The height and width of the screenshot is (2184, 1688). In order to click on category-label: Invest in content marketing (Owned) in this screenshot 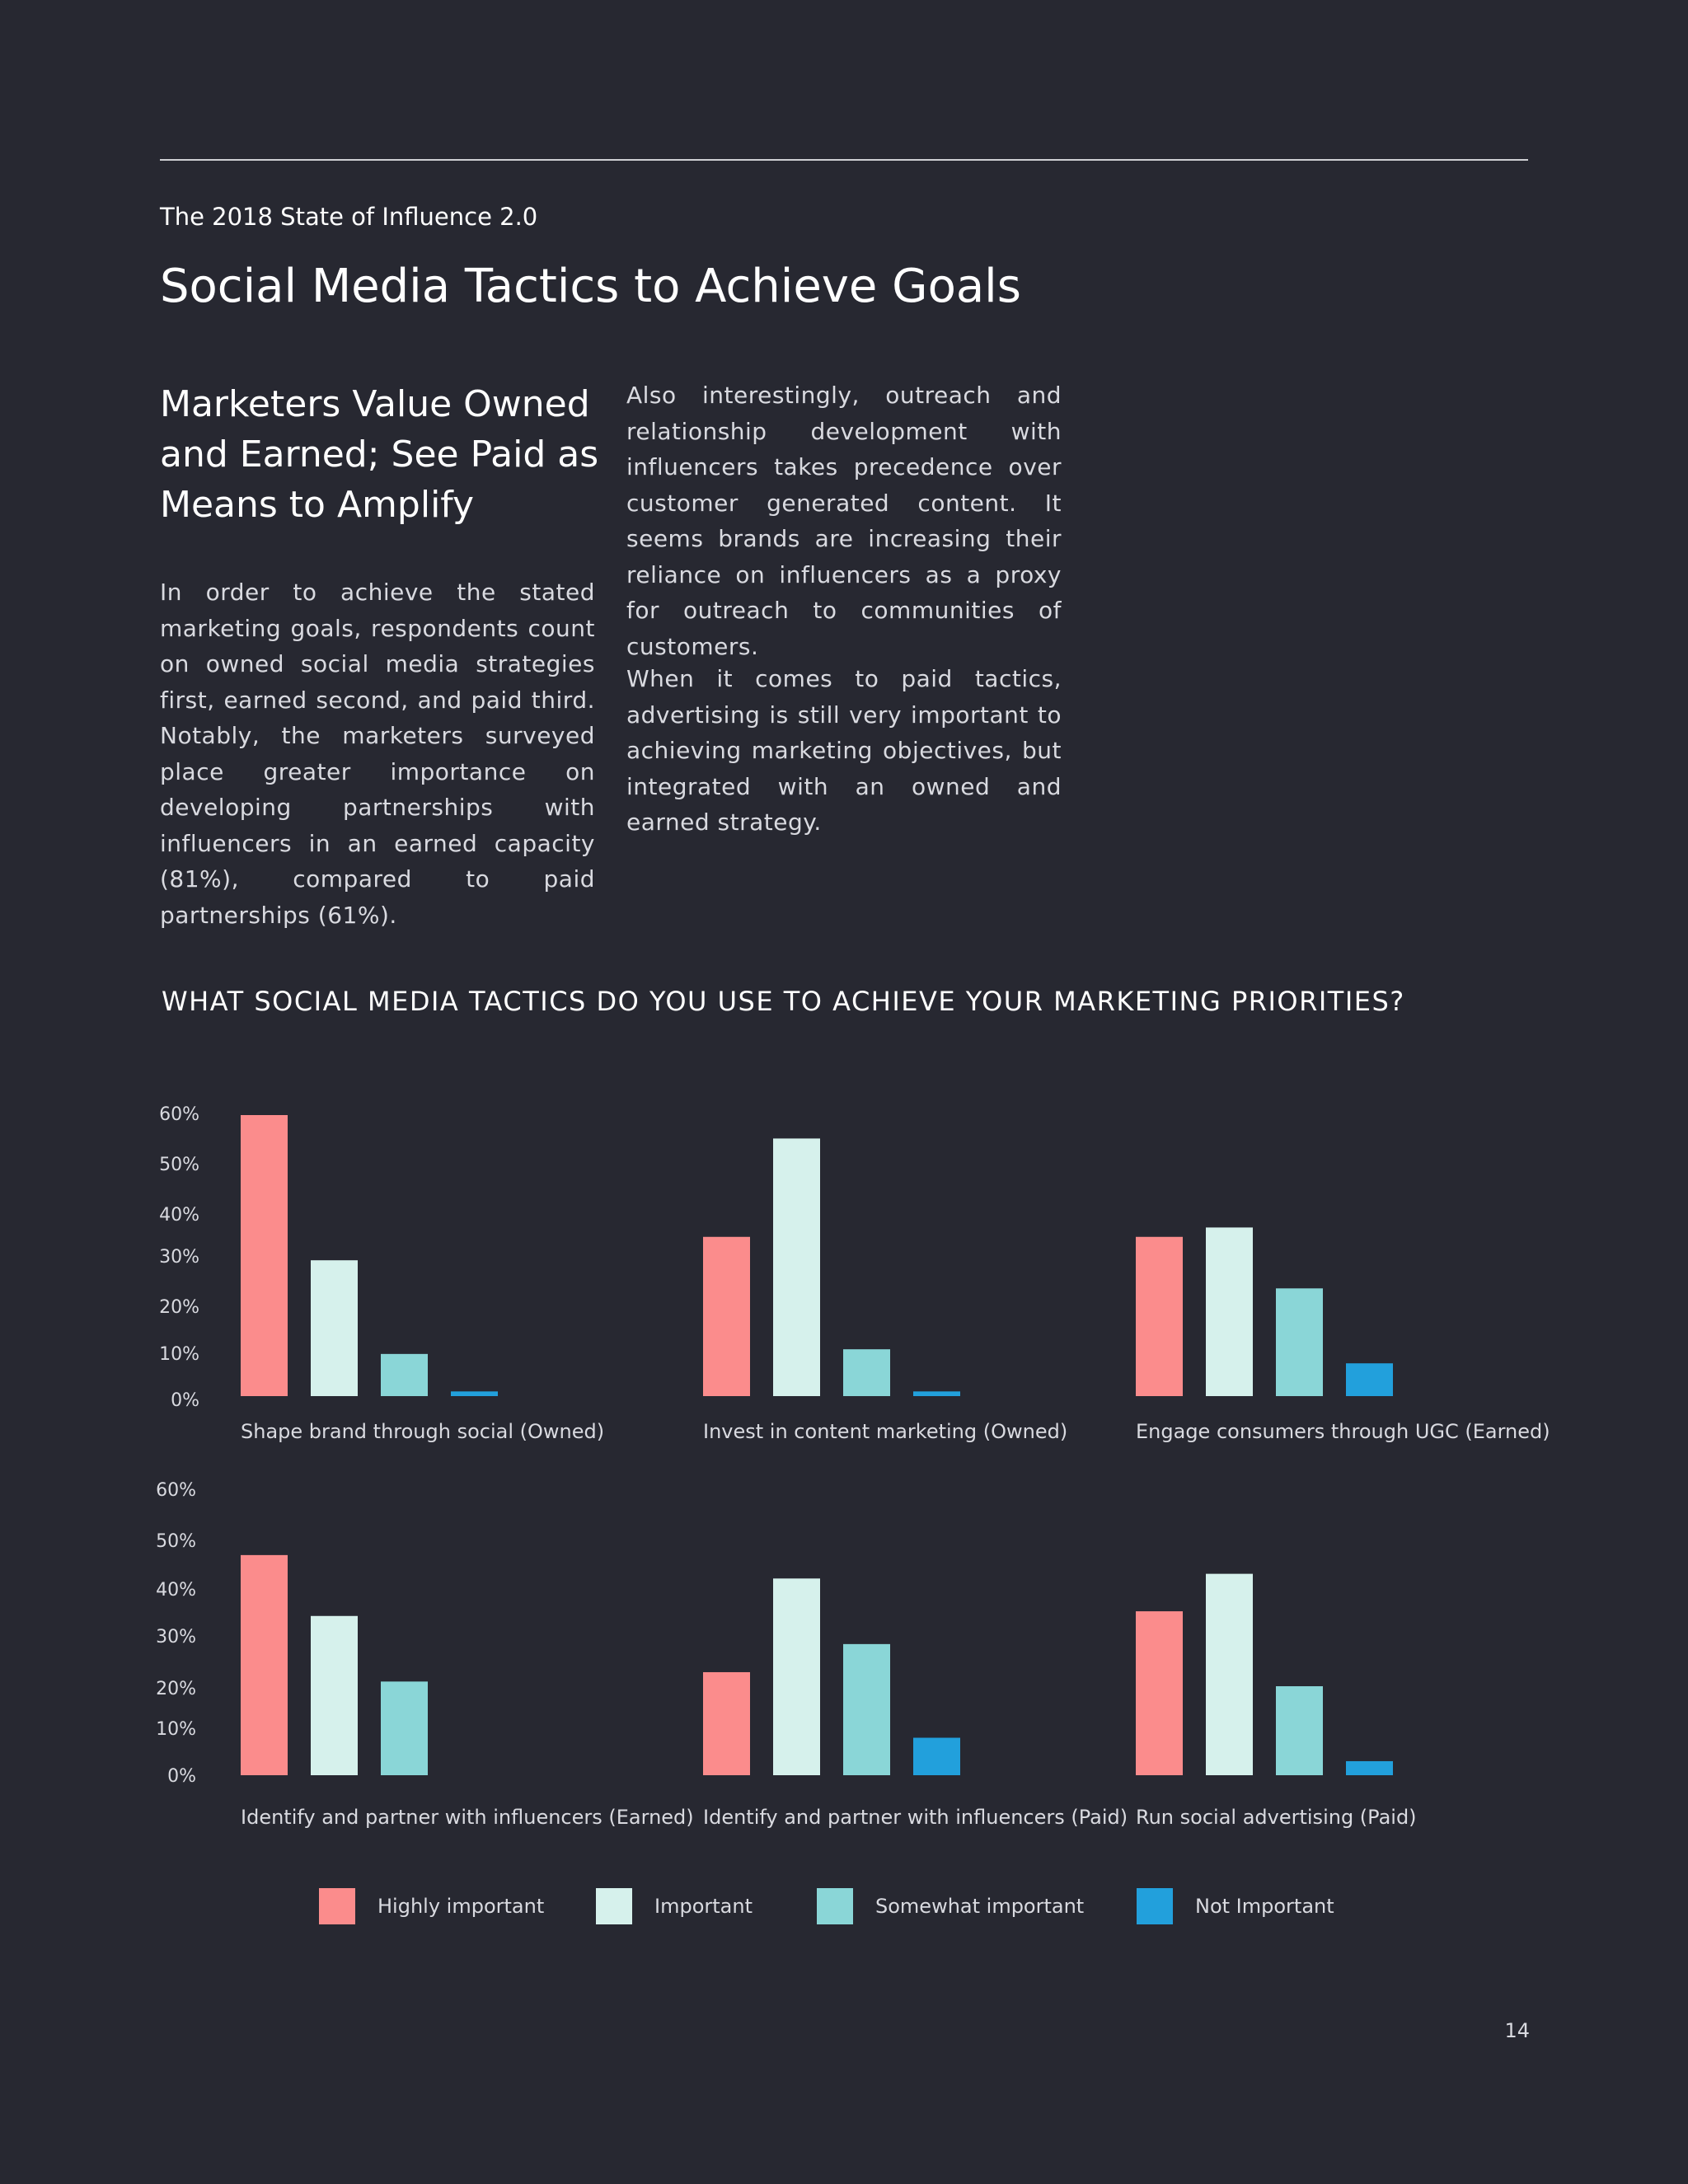, I will do `click(885, 1431)`.